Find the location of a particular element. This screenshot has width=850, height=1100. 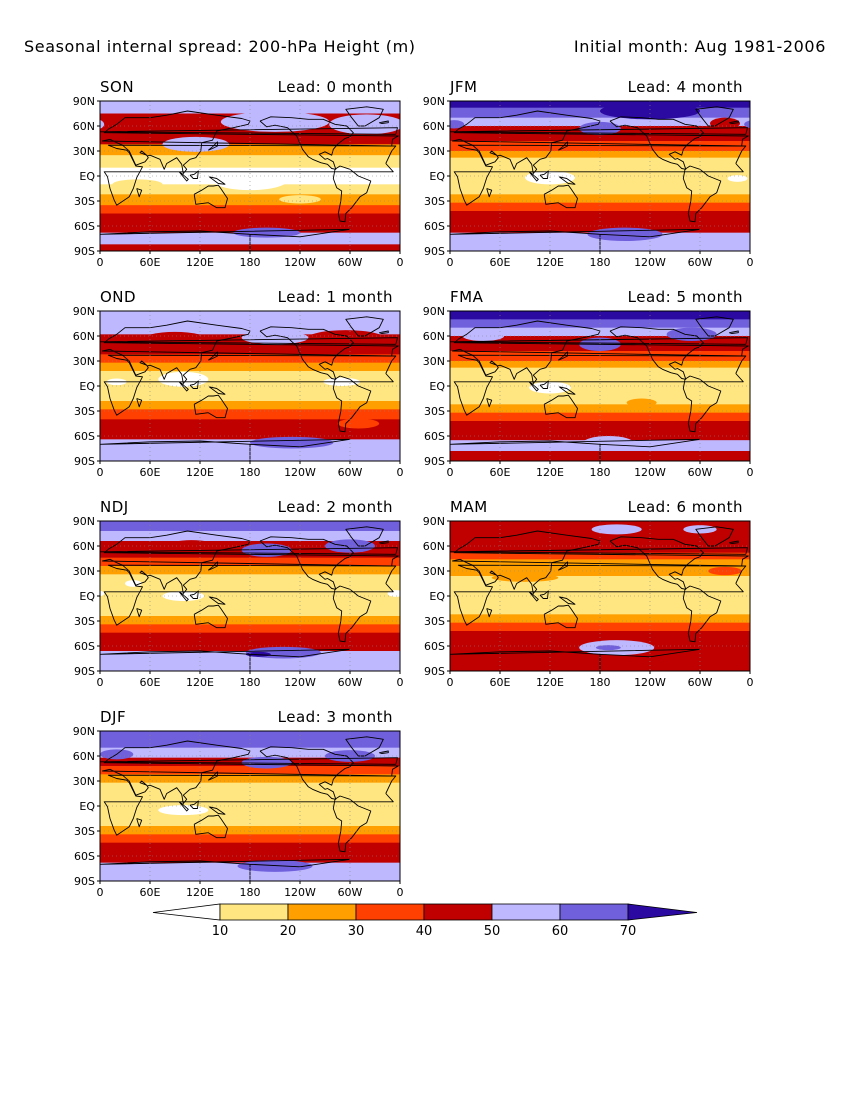

colorbar-label: 60 is located at coordinates (560, 931).